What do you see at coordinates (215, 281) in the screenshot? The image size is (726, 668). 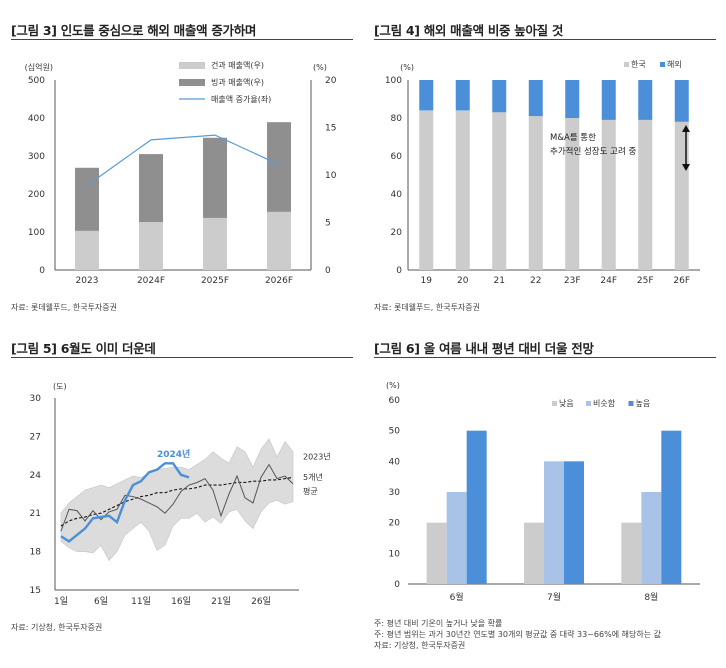 I see `x-tick-label: 2025F` at bounding box center [215, 281].